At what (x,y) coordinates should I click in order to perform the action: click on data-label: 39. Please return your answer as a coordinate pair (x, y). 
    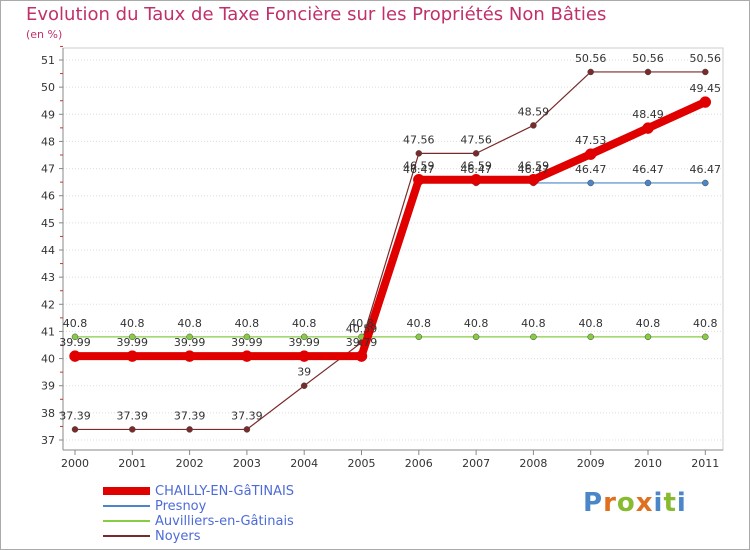
    Looking at the image, I should click on (304, 372).